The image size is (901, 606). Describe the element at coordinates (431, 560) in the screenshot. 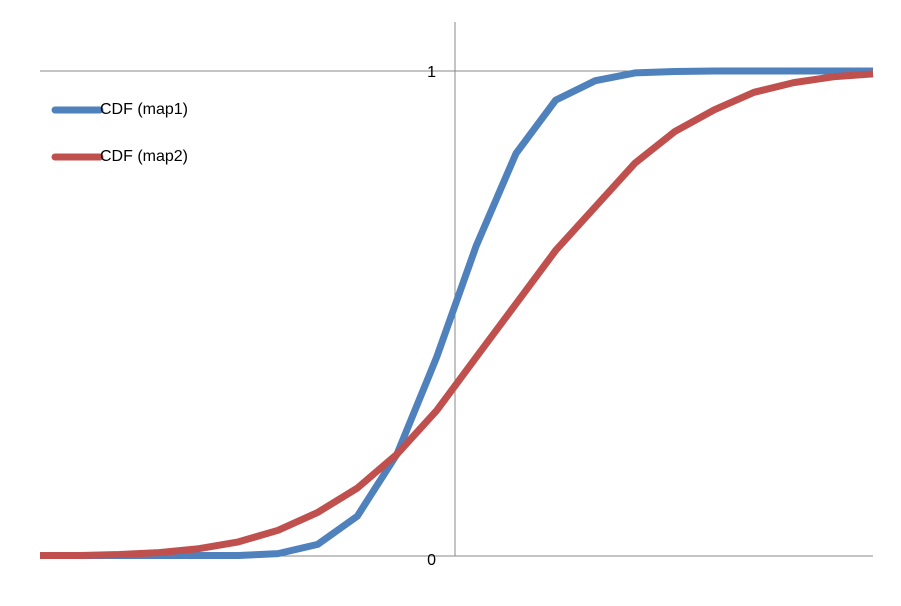

I see `y-tick-label: 0` at that location.